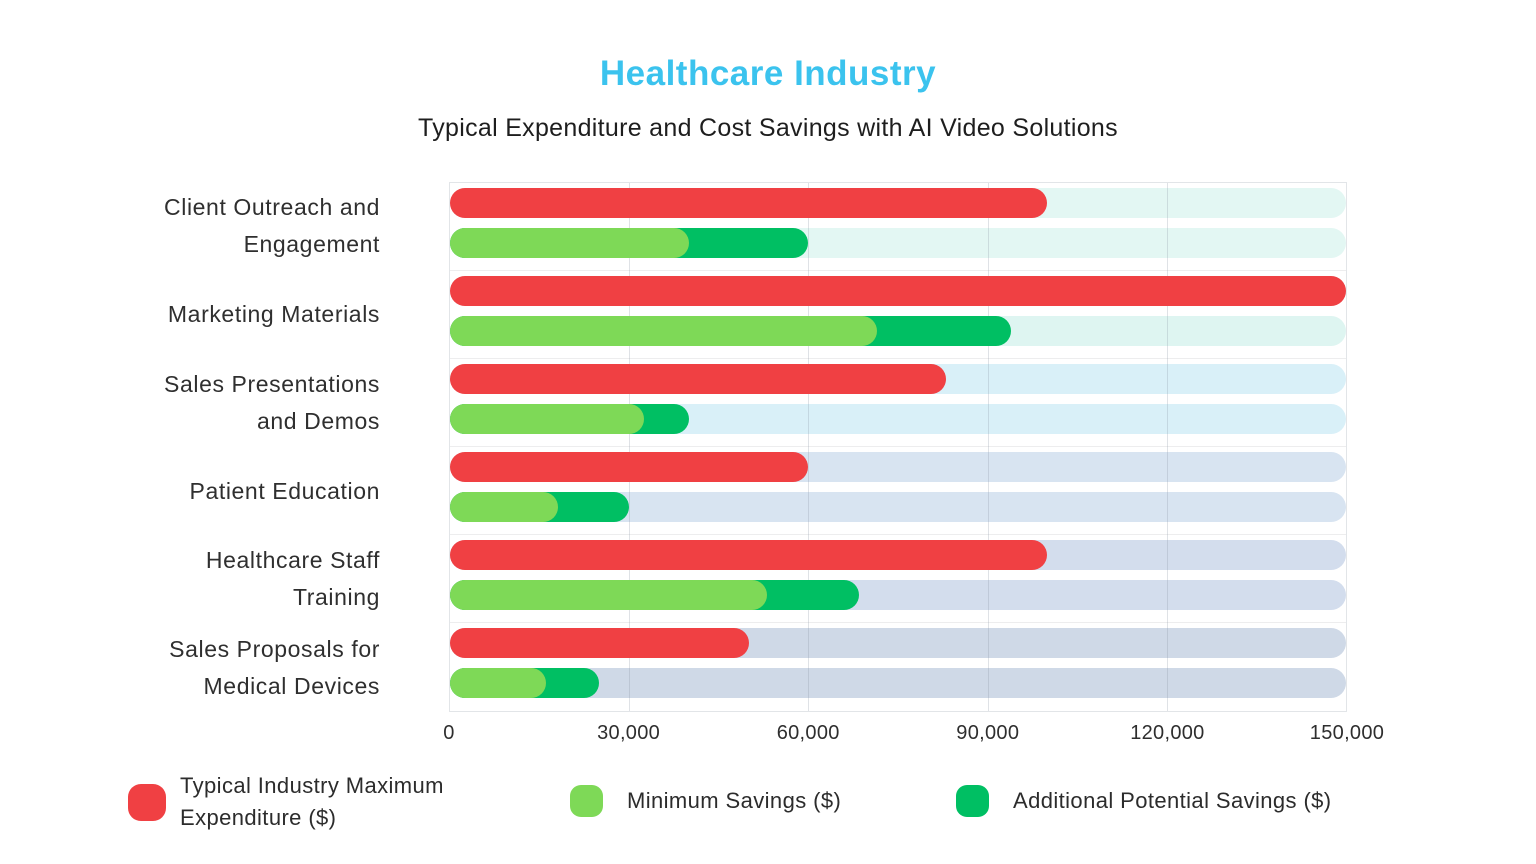 The width and height of the screenshot is (1536, 864). Describe the element at coordinates (1167, 733) in the screenshot. I see `x-tick-label: 120,000` at that location.